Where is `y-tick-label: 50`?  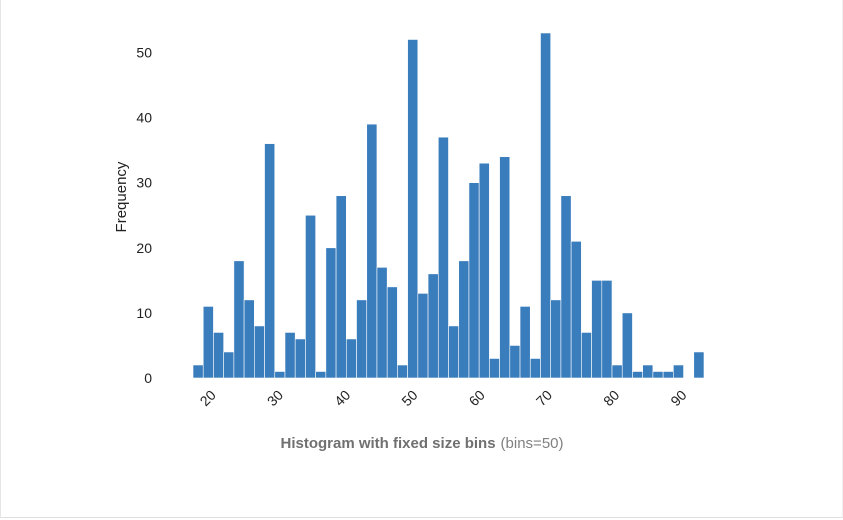
y-tick-label: 50 is located at coordinates (144, 53).